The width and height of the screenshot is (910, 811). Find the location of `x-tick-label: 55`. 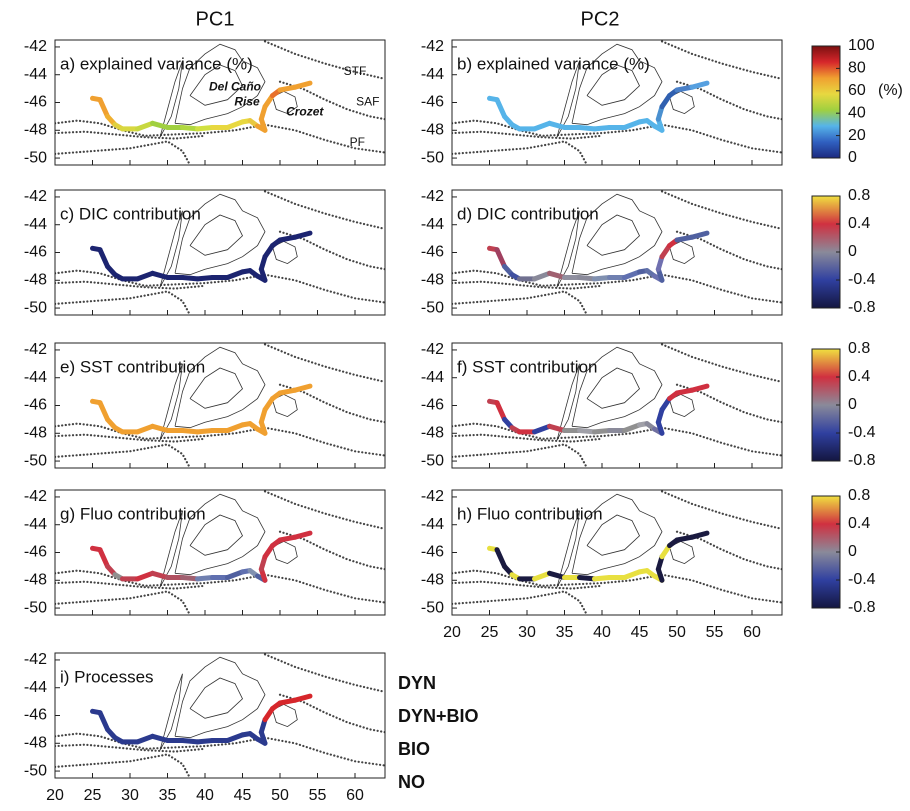

x-tick-label: 55 is located at coordinates (318, 795).